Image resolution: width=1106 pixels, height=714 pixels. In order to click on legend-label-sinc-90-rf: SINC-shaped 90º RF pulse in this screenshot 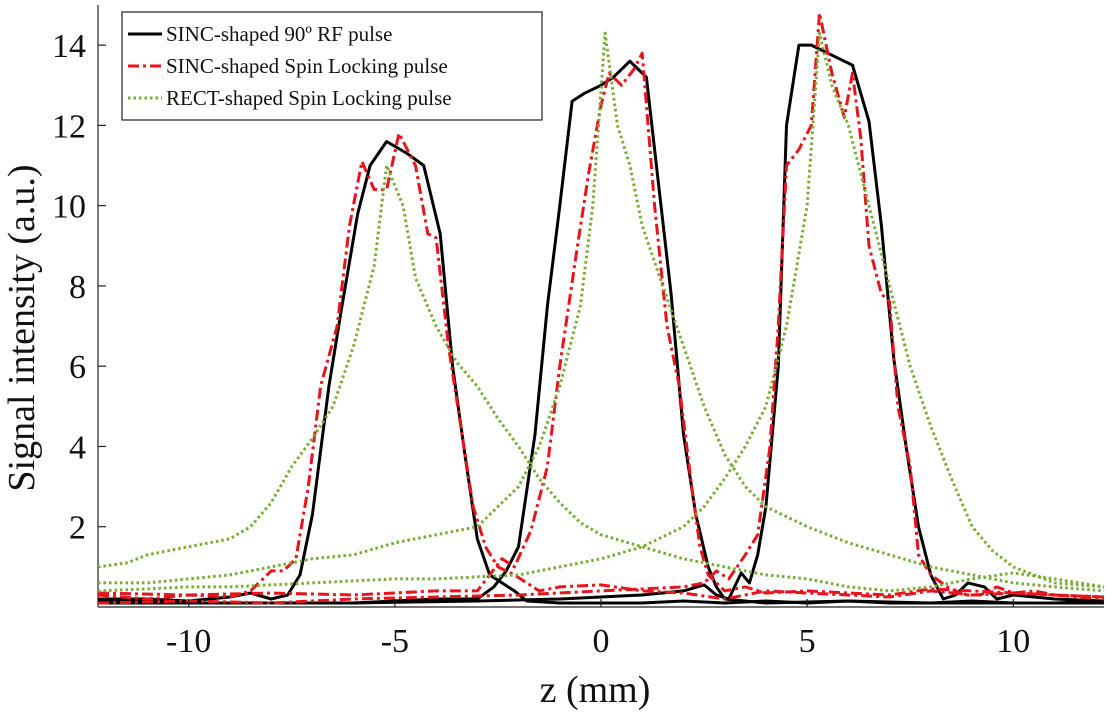, I will do `click(279, 34)`.